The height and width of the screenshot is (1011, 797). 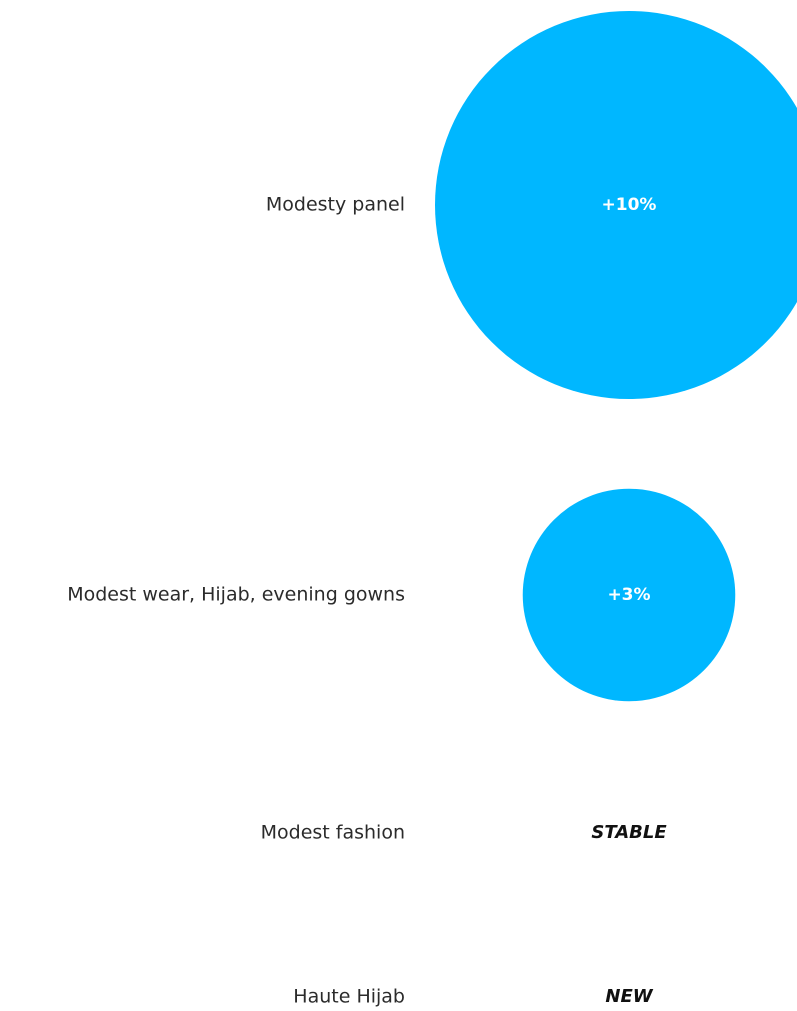 What do you see at coordinates (335, 205) in the screenshot?
I see `category-label: Modesty panel` at bounding box center [335, 205].